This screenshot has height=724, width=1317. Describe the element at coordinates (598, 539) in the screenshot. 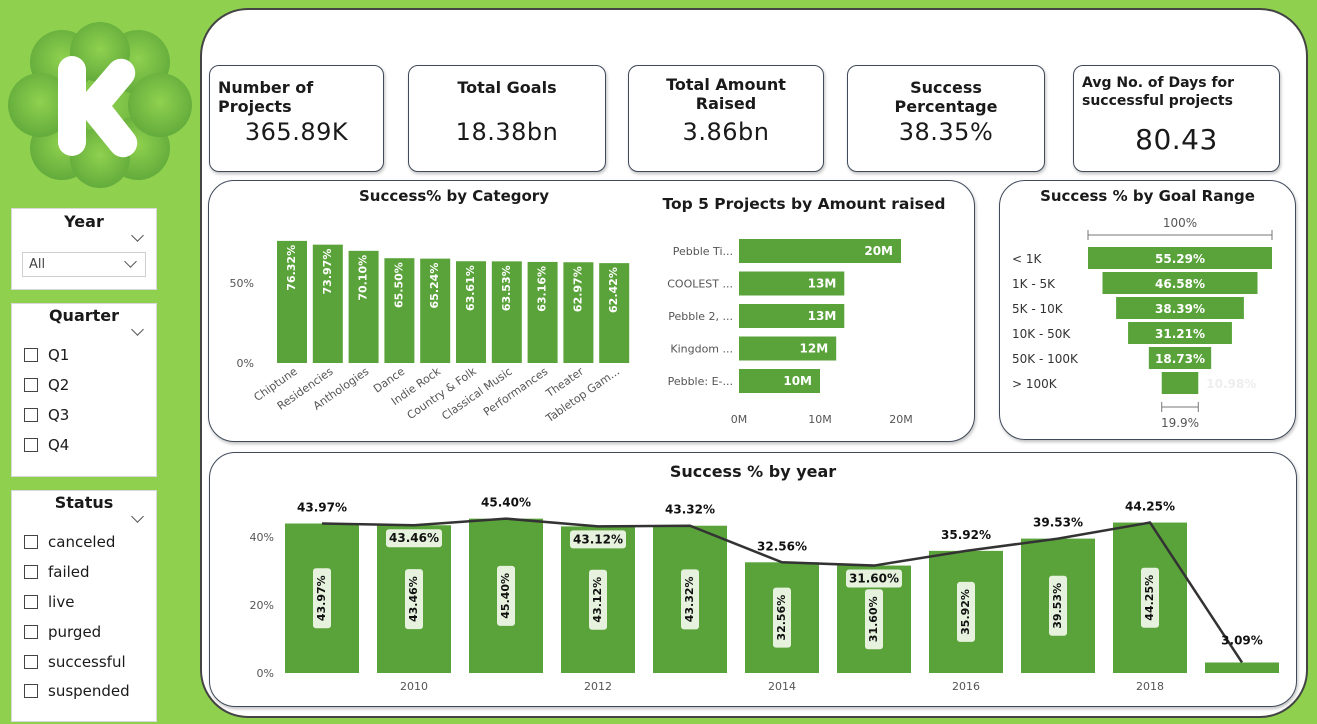

I see `year-point-label: 43.12%` at that location.